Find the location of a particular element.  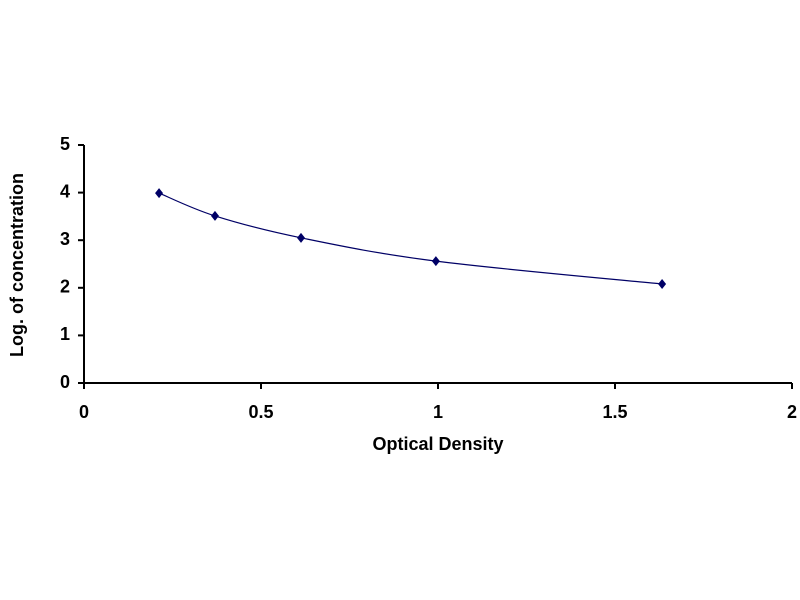

y-tick-label: 4 is located at coordinates (65, 191).